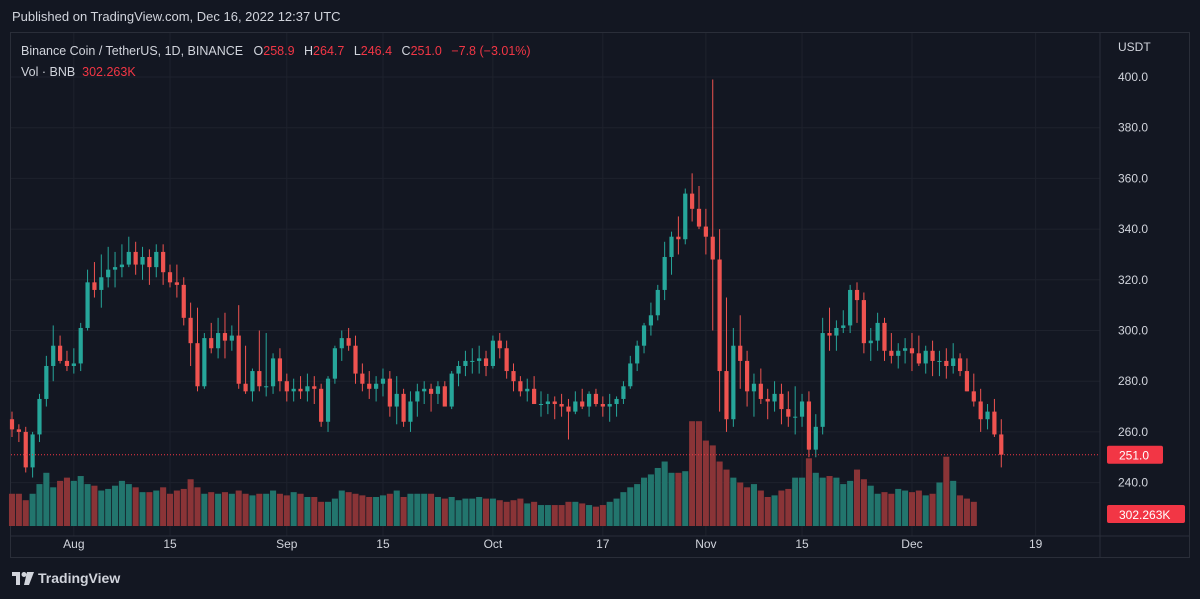  What do you see at coordinates (383, 544) in the screenshot?
I see `x-tick-label: 15` at bounding box center [383, 544].